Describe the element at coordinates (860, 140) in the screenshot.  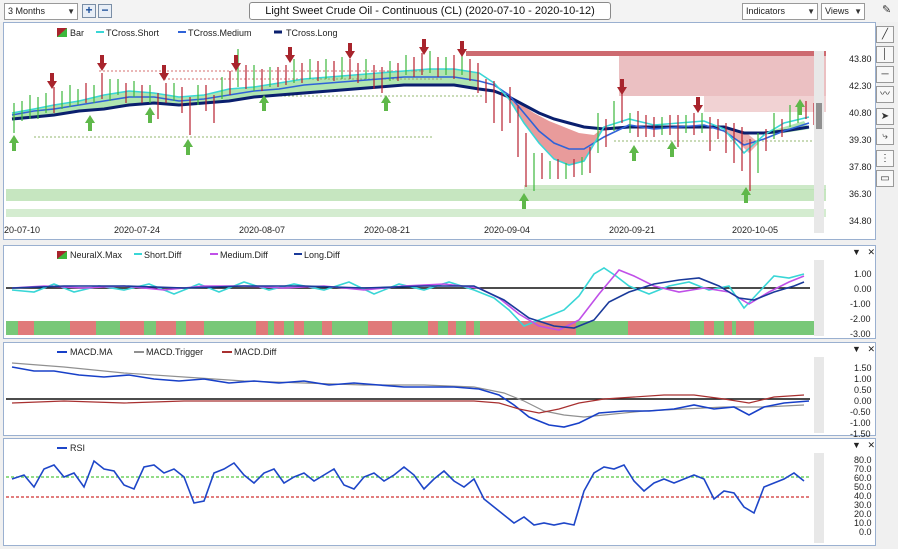
I see `y-tick: 39.30` at that location.